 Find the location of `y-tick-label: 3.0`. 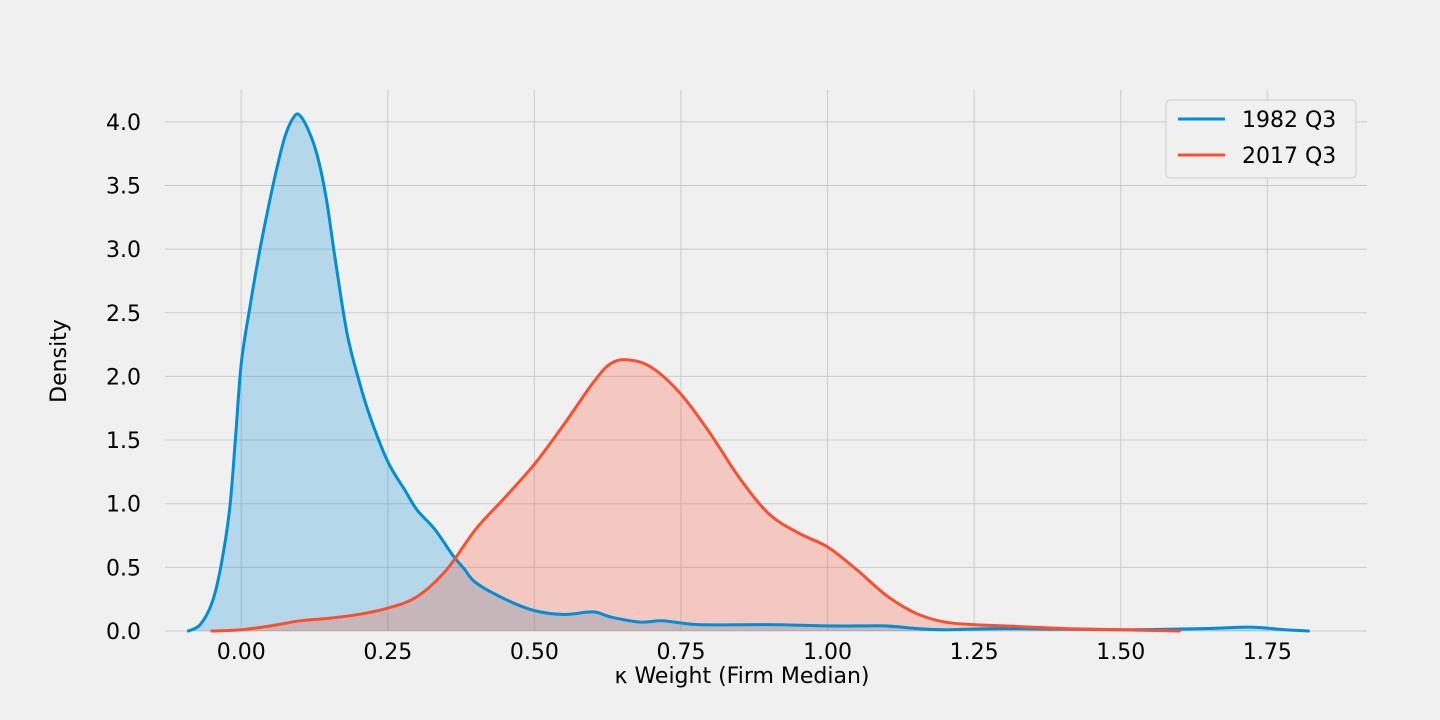

y-tick-label: 3.0 is located at coordinates (123, 250).